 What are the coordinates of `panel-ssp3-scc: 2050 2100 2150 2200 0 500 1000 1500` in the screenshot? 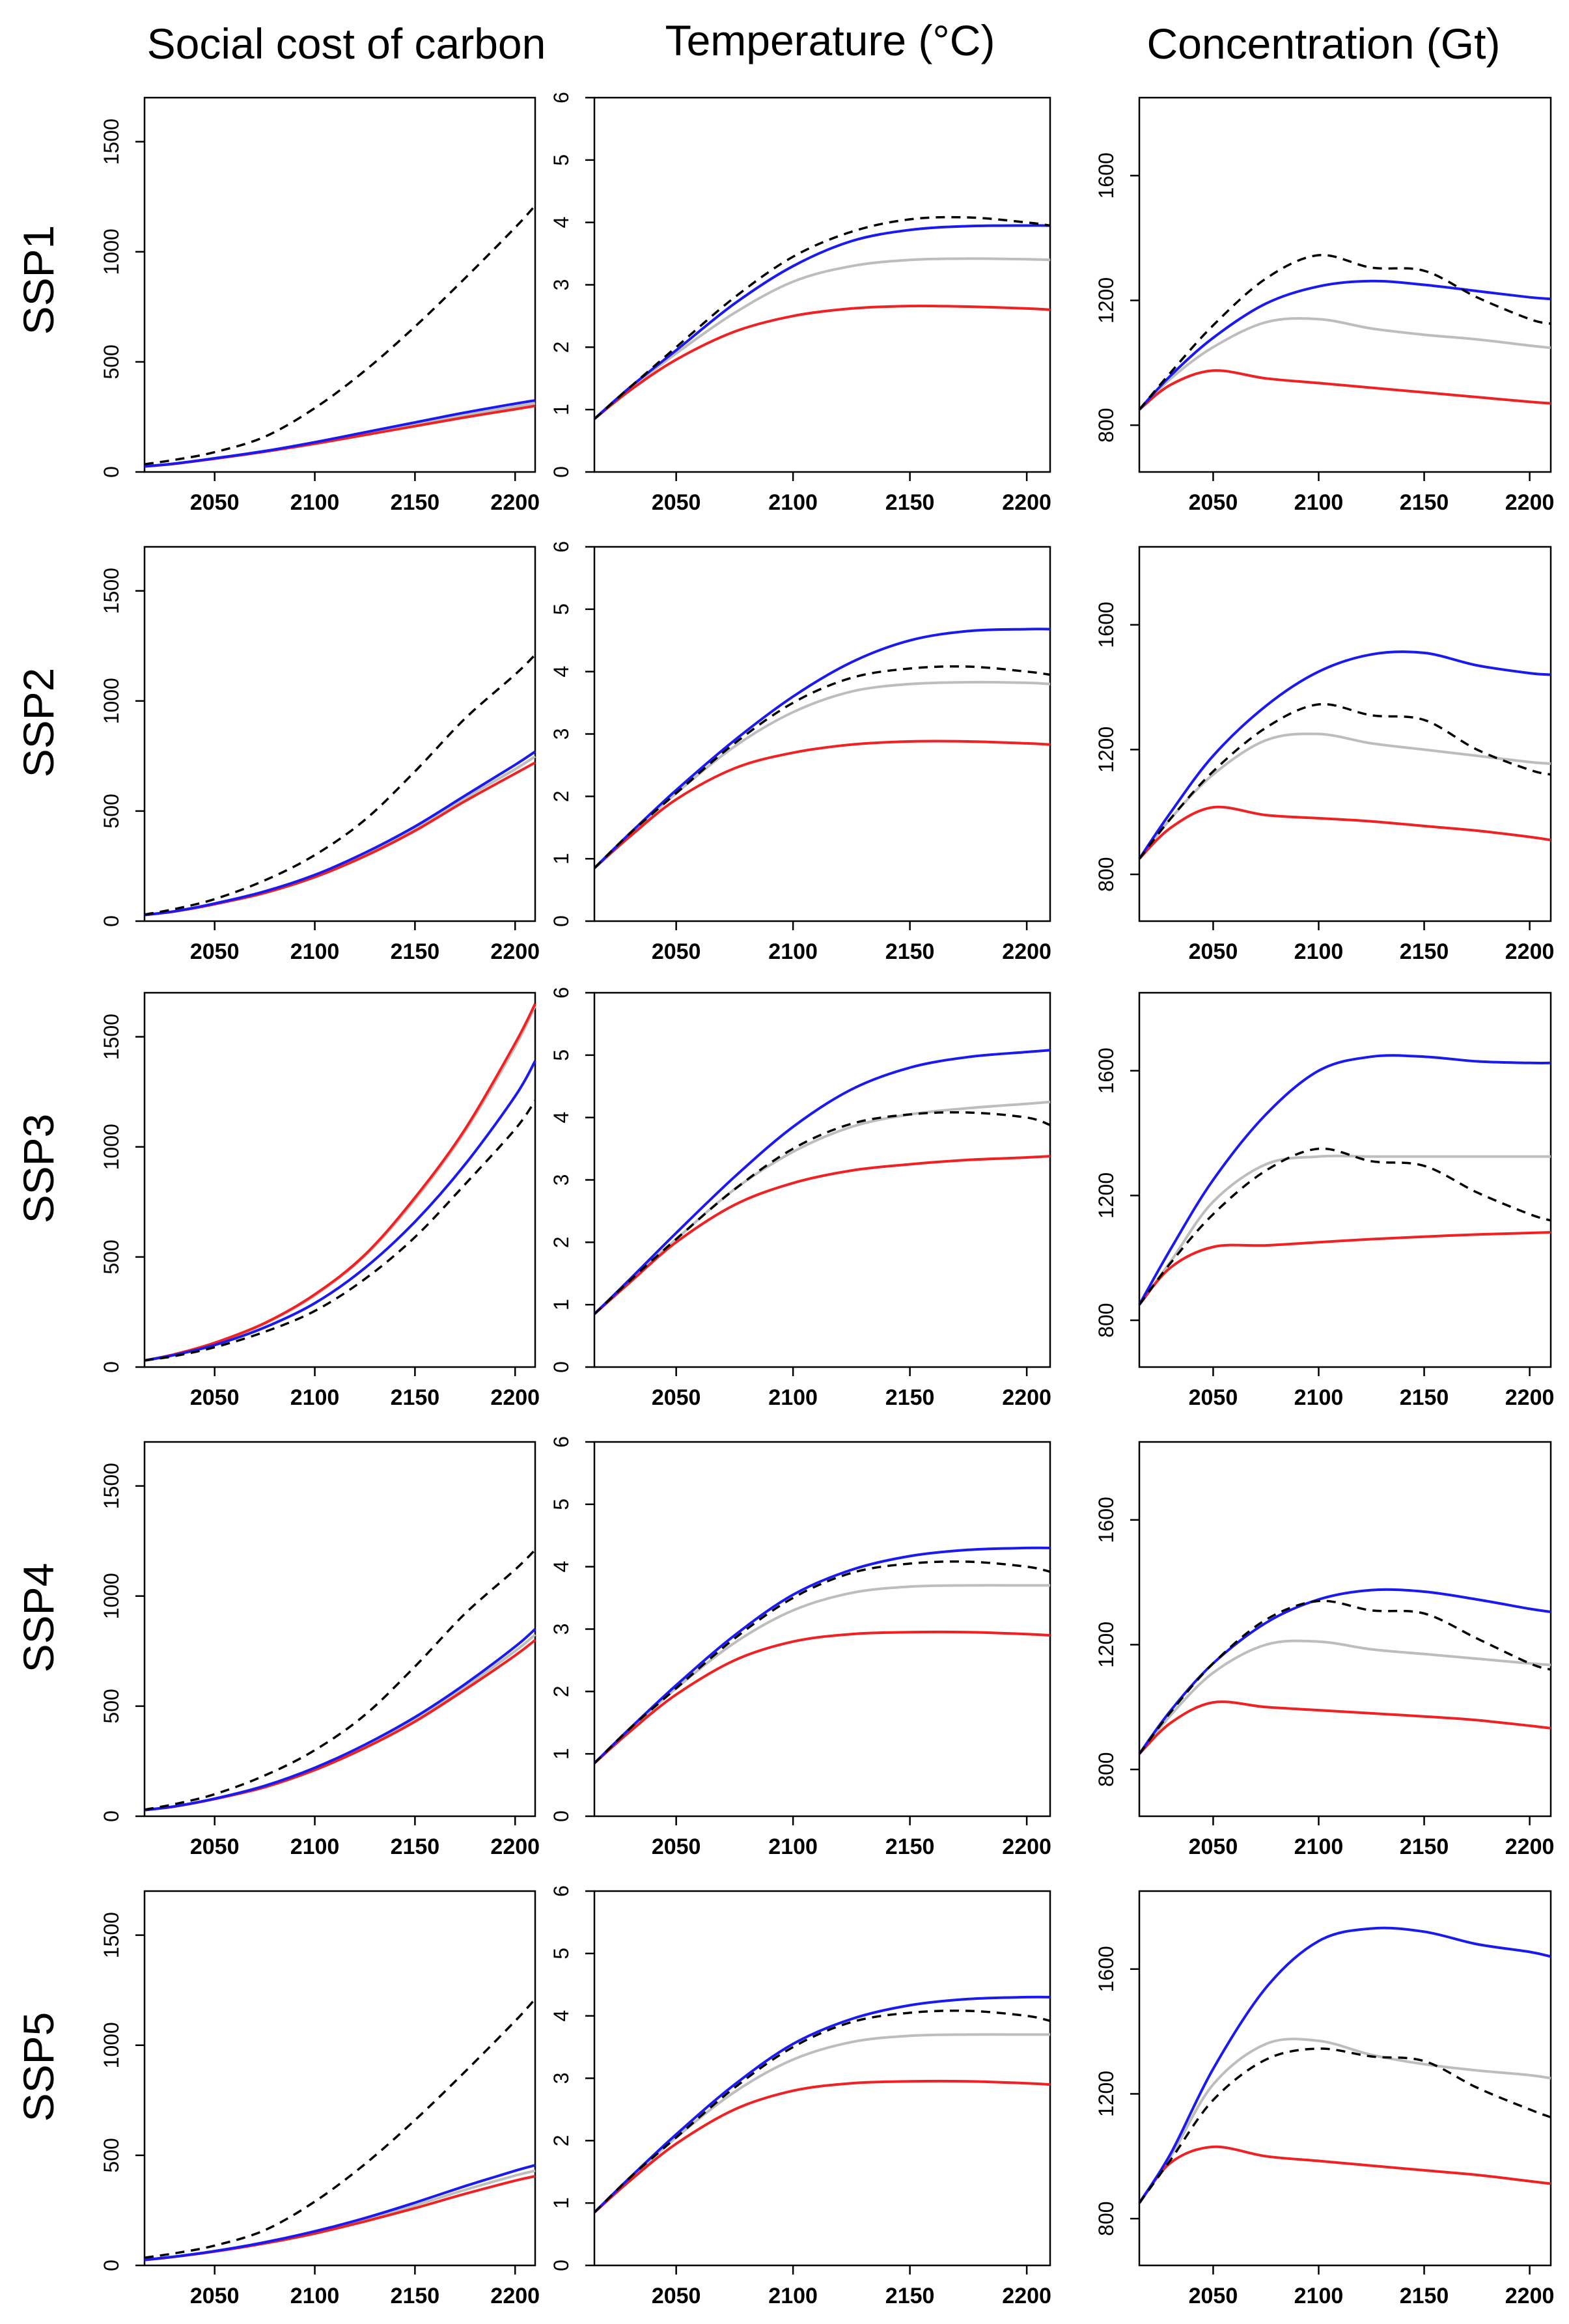 It's located at (320, 1200).